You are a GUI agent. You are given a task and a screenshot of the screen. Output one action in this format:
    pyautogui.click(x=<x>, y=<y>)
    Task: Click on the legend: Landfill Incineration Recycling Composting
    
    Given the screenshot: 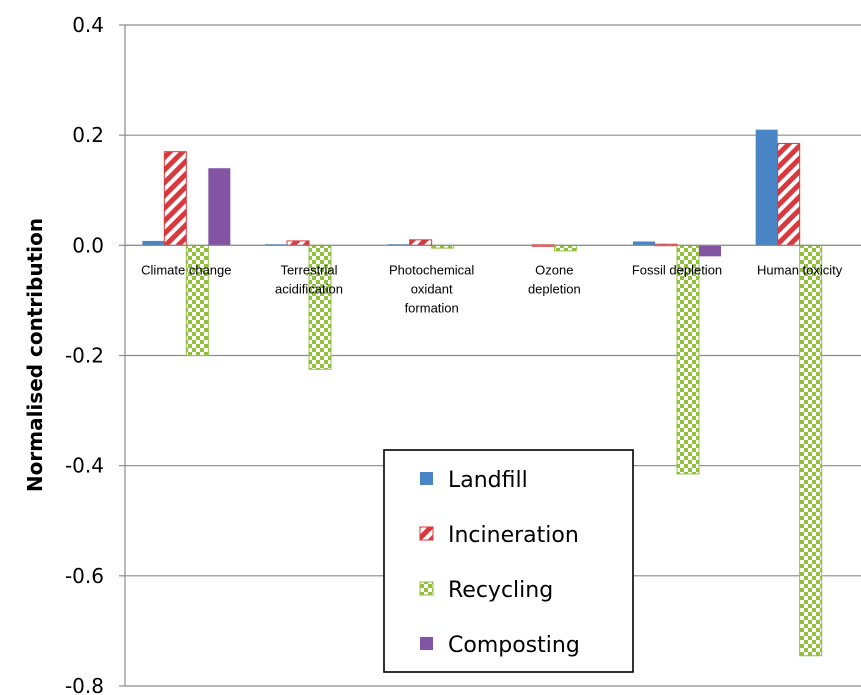 What is the action you would take?
    pyautogui.click(x=508, y=561)
    